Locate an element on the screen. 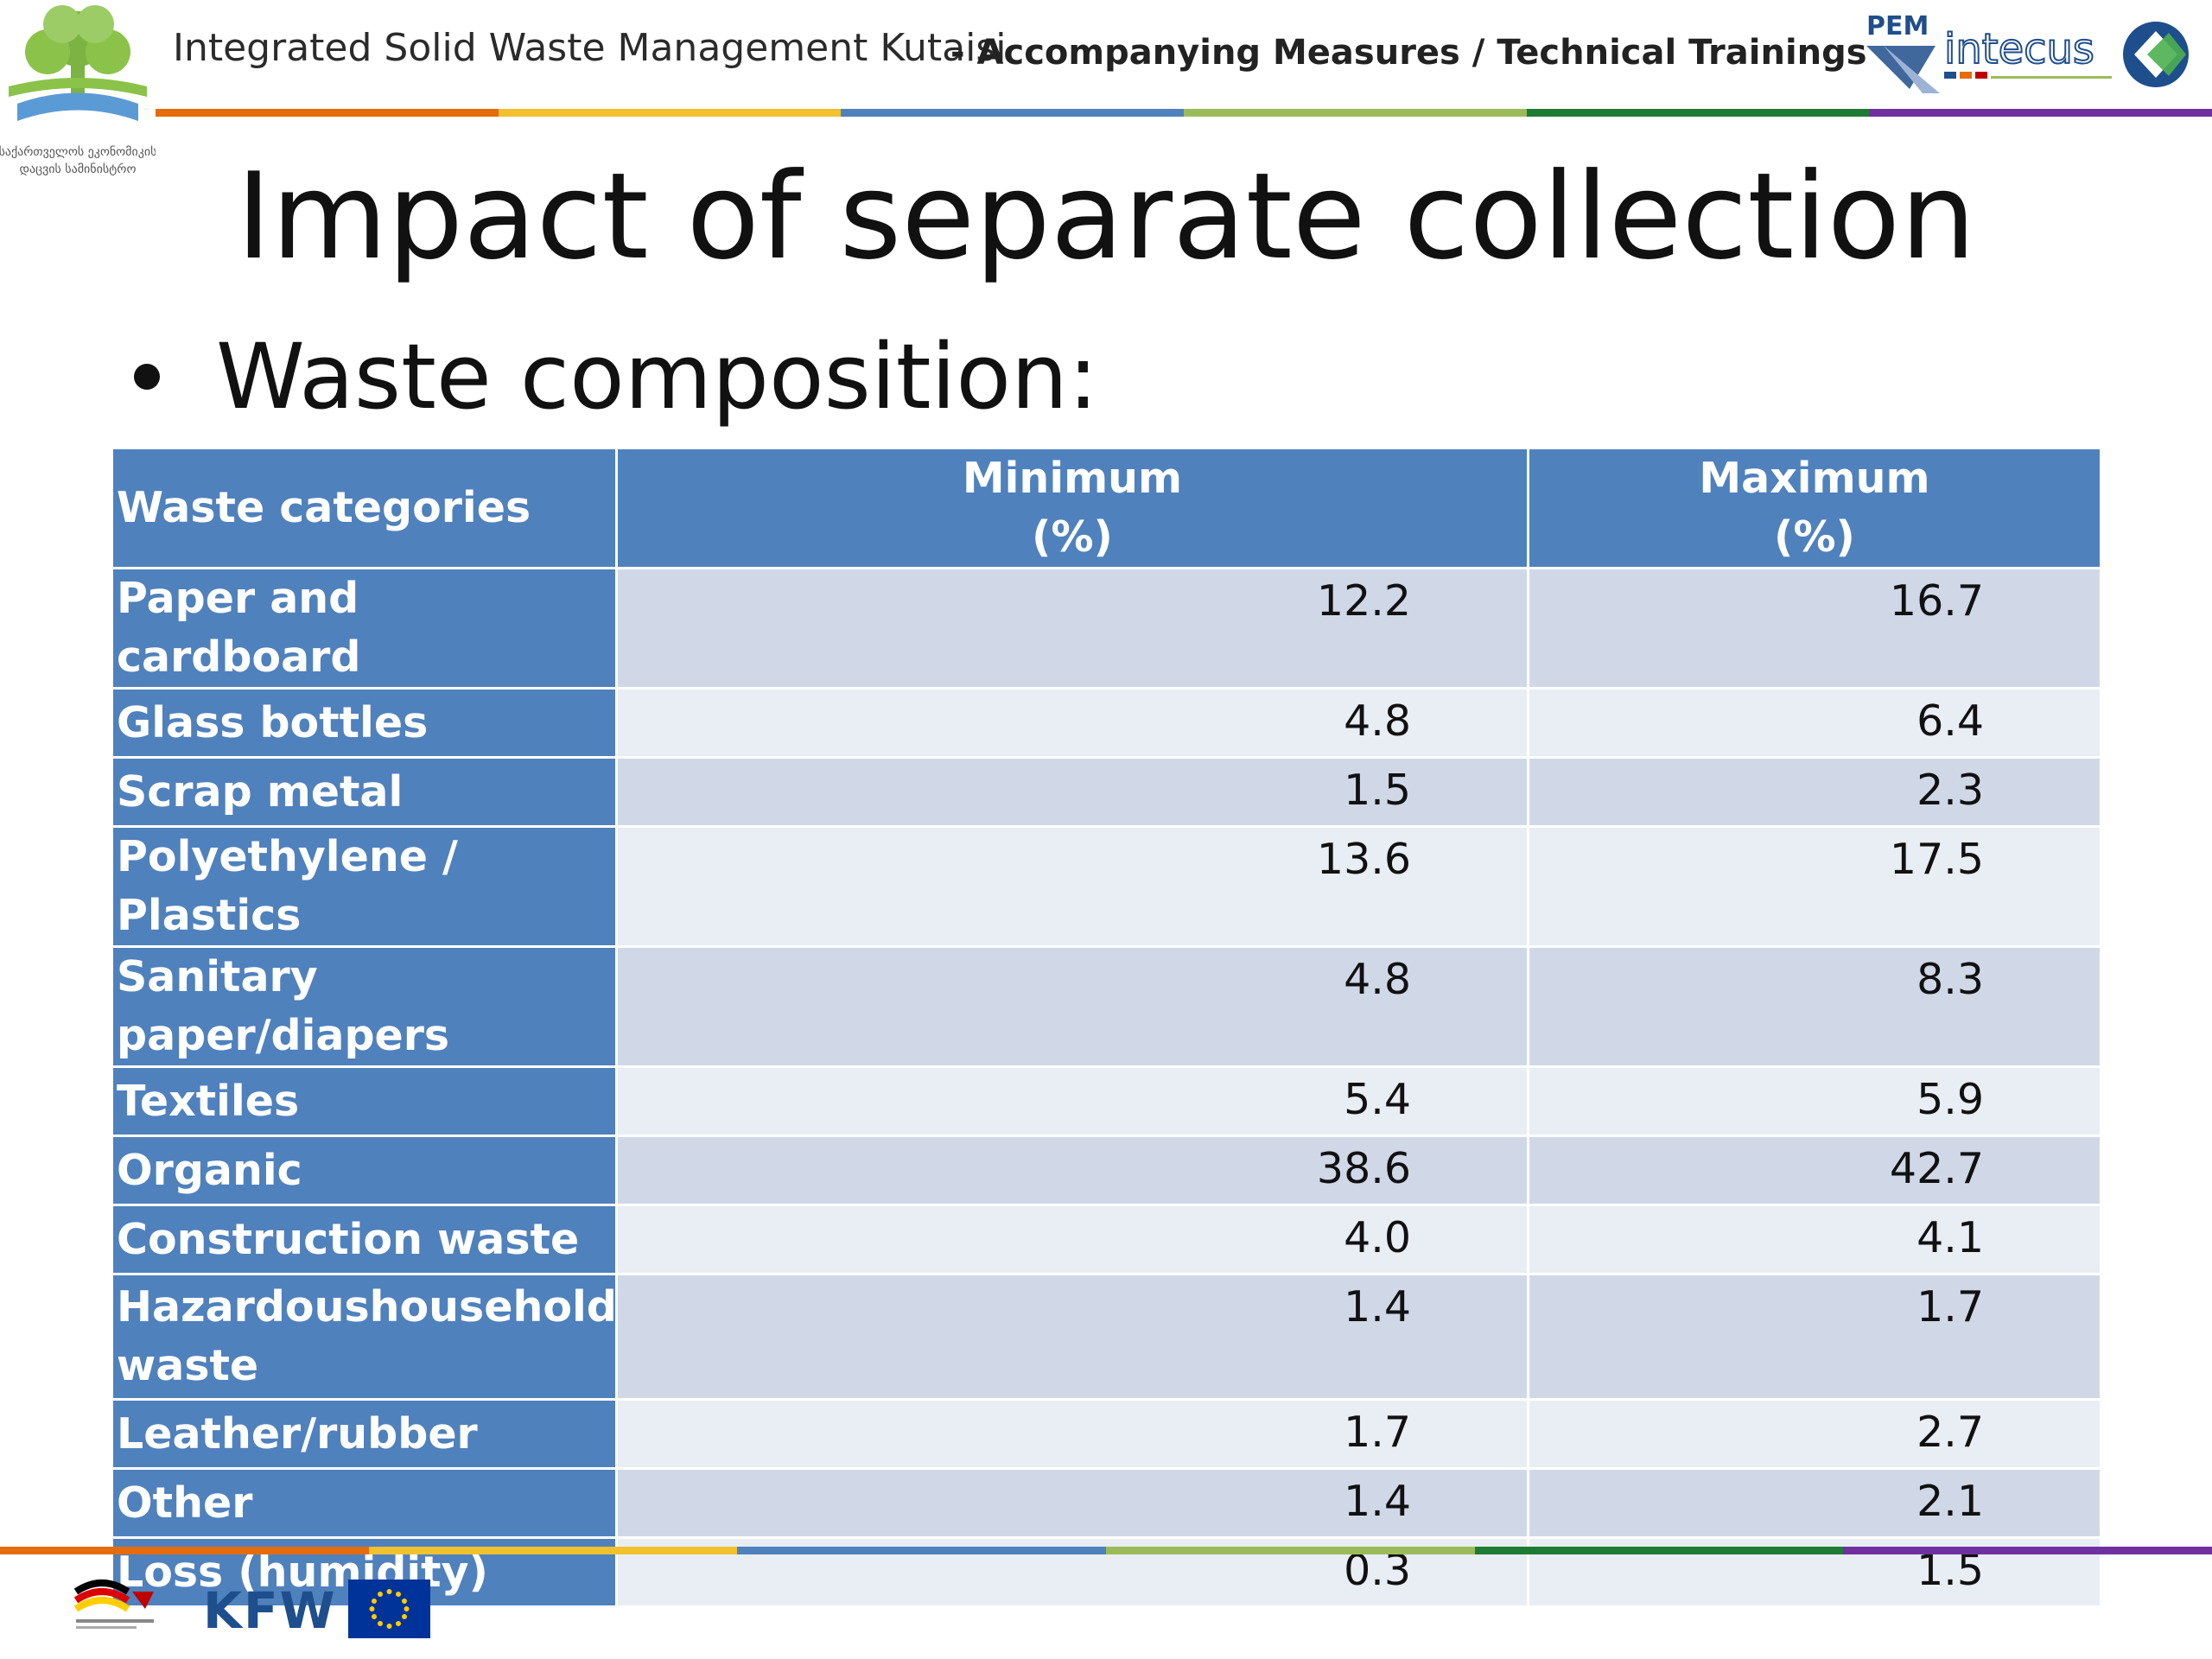 The width and height of the screenshot is (2212, 1659). header-color-stripe is located at coordinates (1184, 113).